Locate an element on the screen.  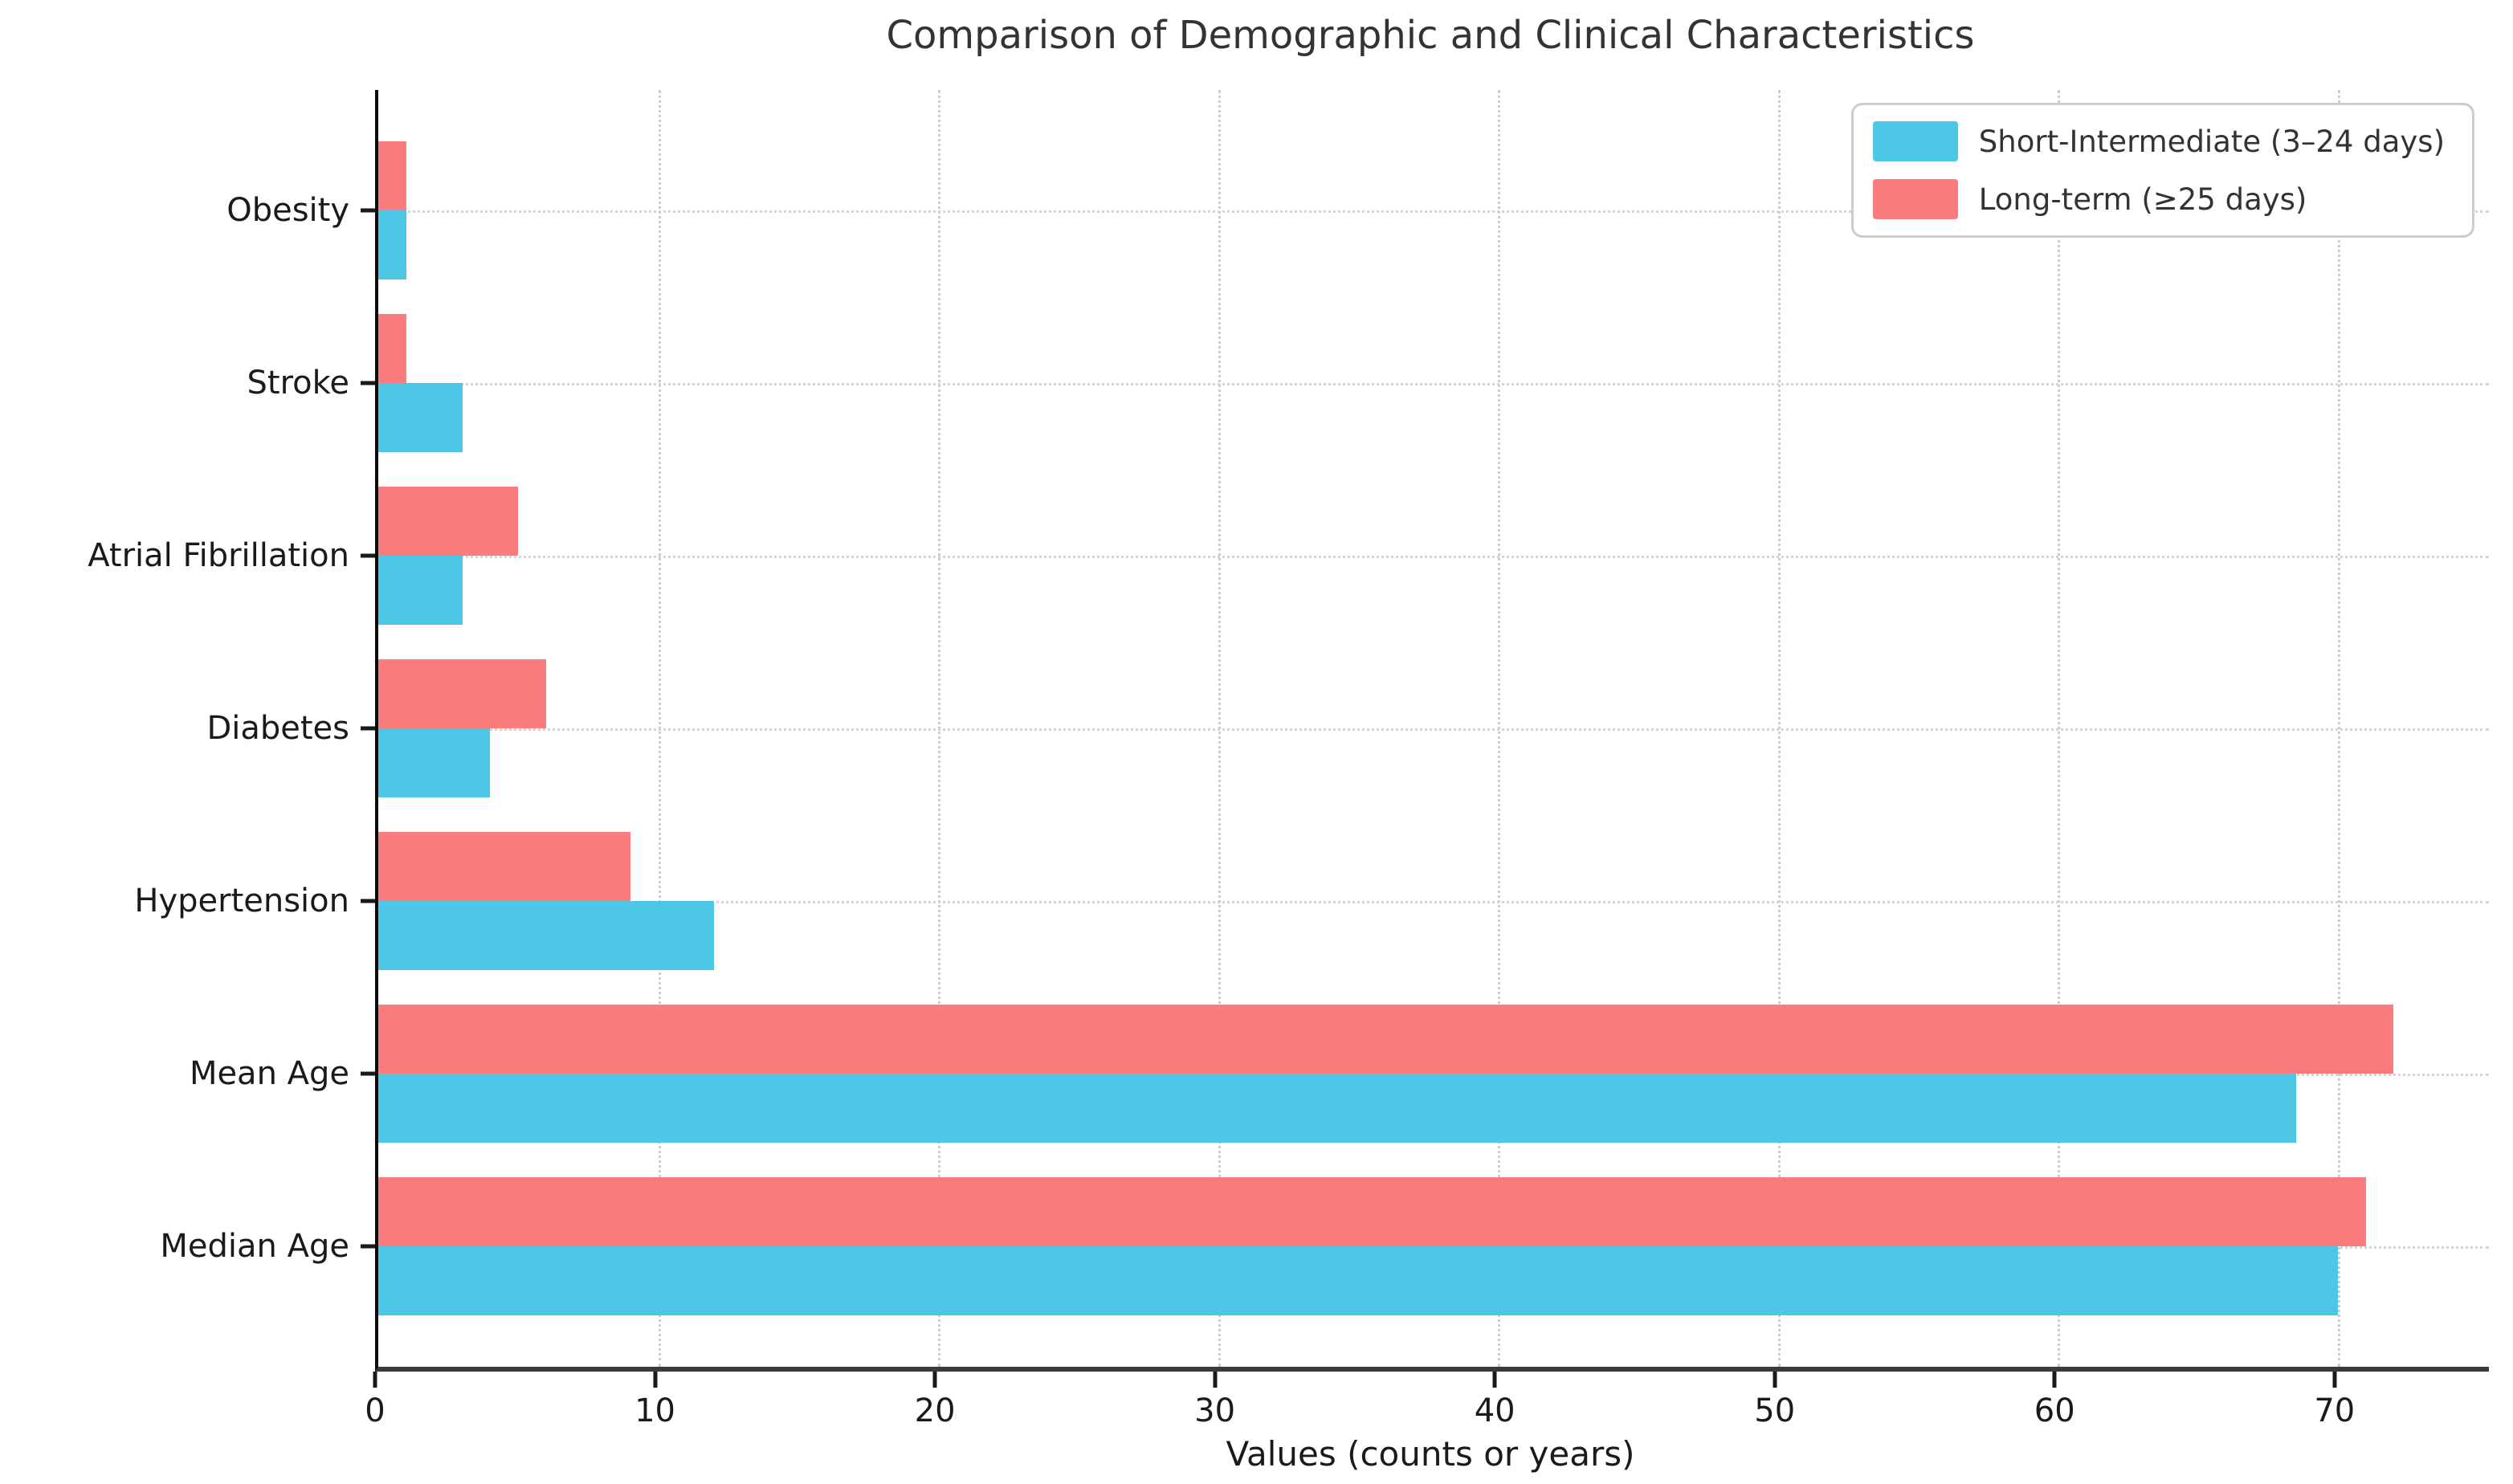
legend-label: Long-term (≥25 days) is located at coordinates (2143, 199).